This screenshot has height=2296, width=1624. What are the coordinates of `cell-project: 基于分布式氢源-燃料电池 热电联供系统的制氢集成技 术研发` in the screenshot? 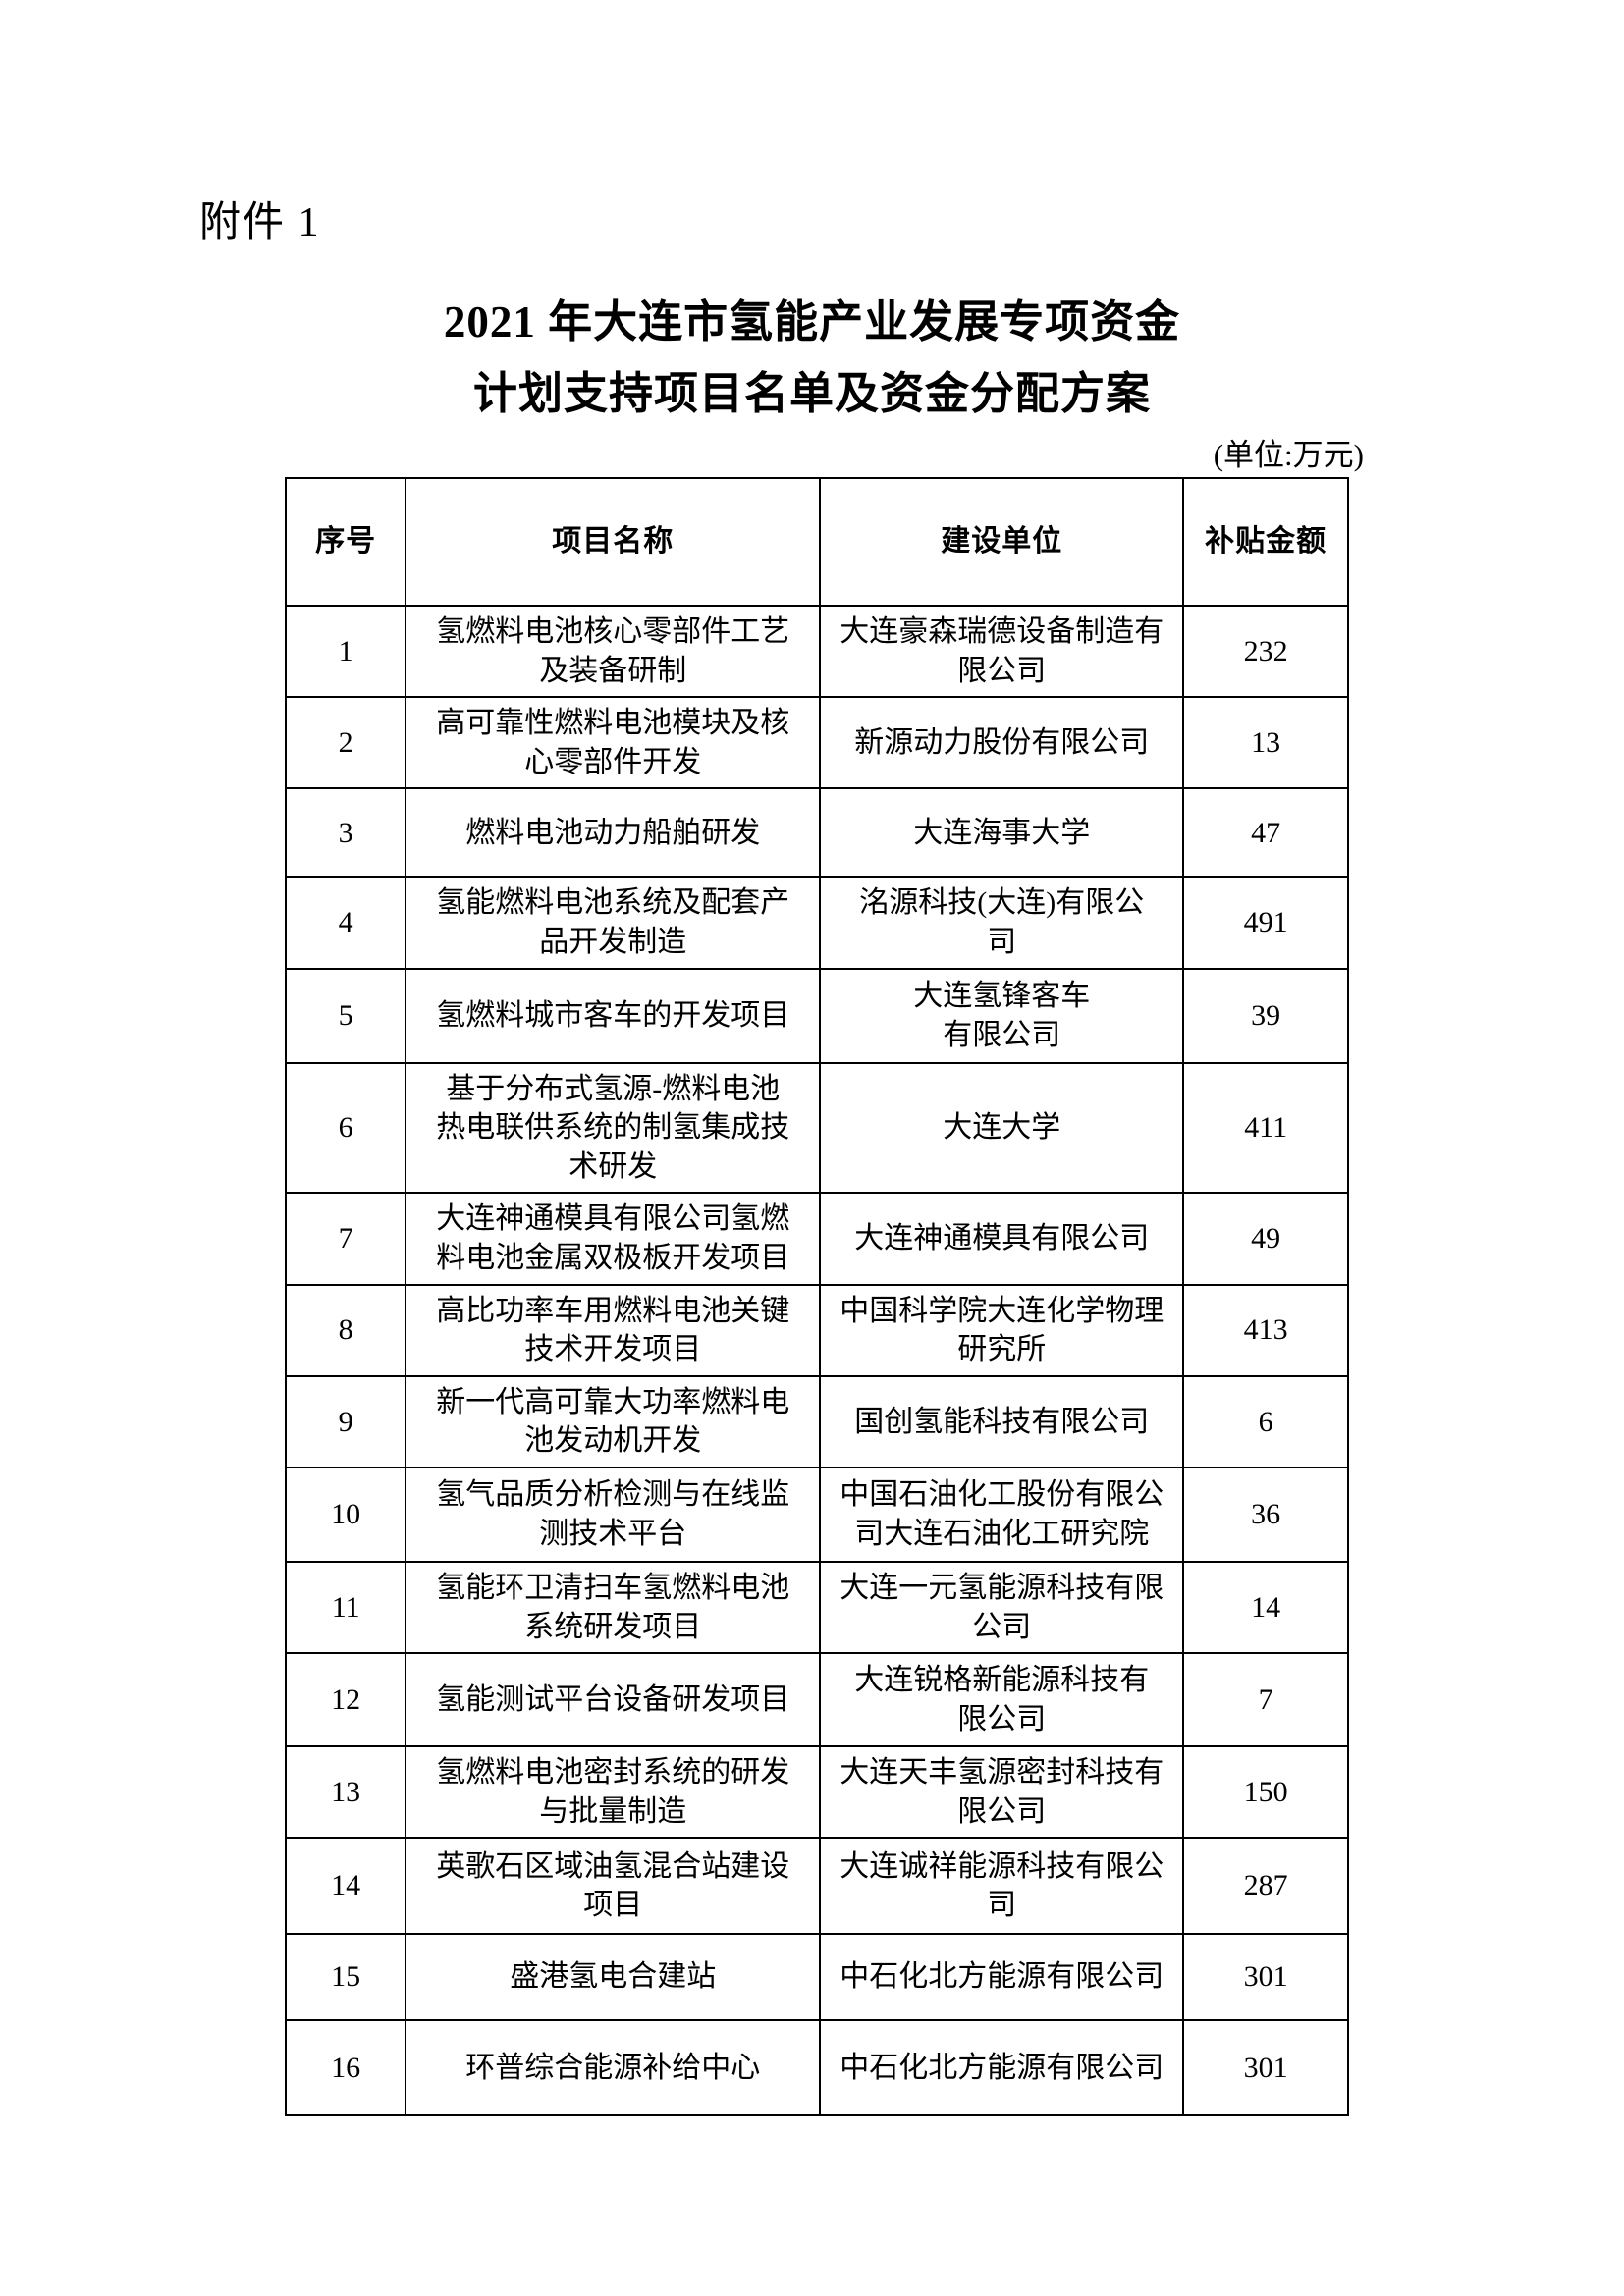 It's located at (613, 1128).